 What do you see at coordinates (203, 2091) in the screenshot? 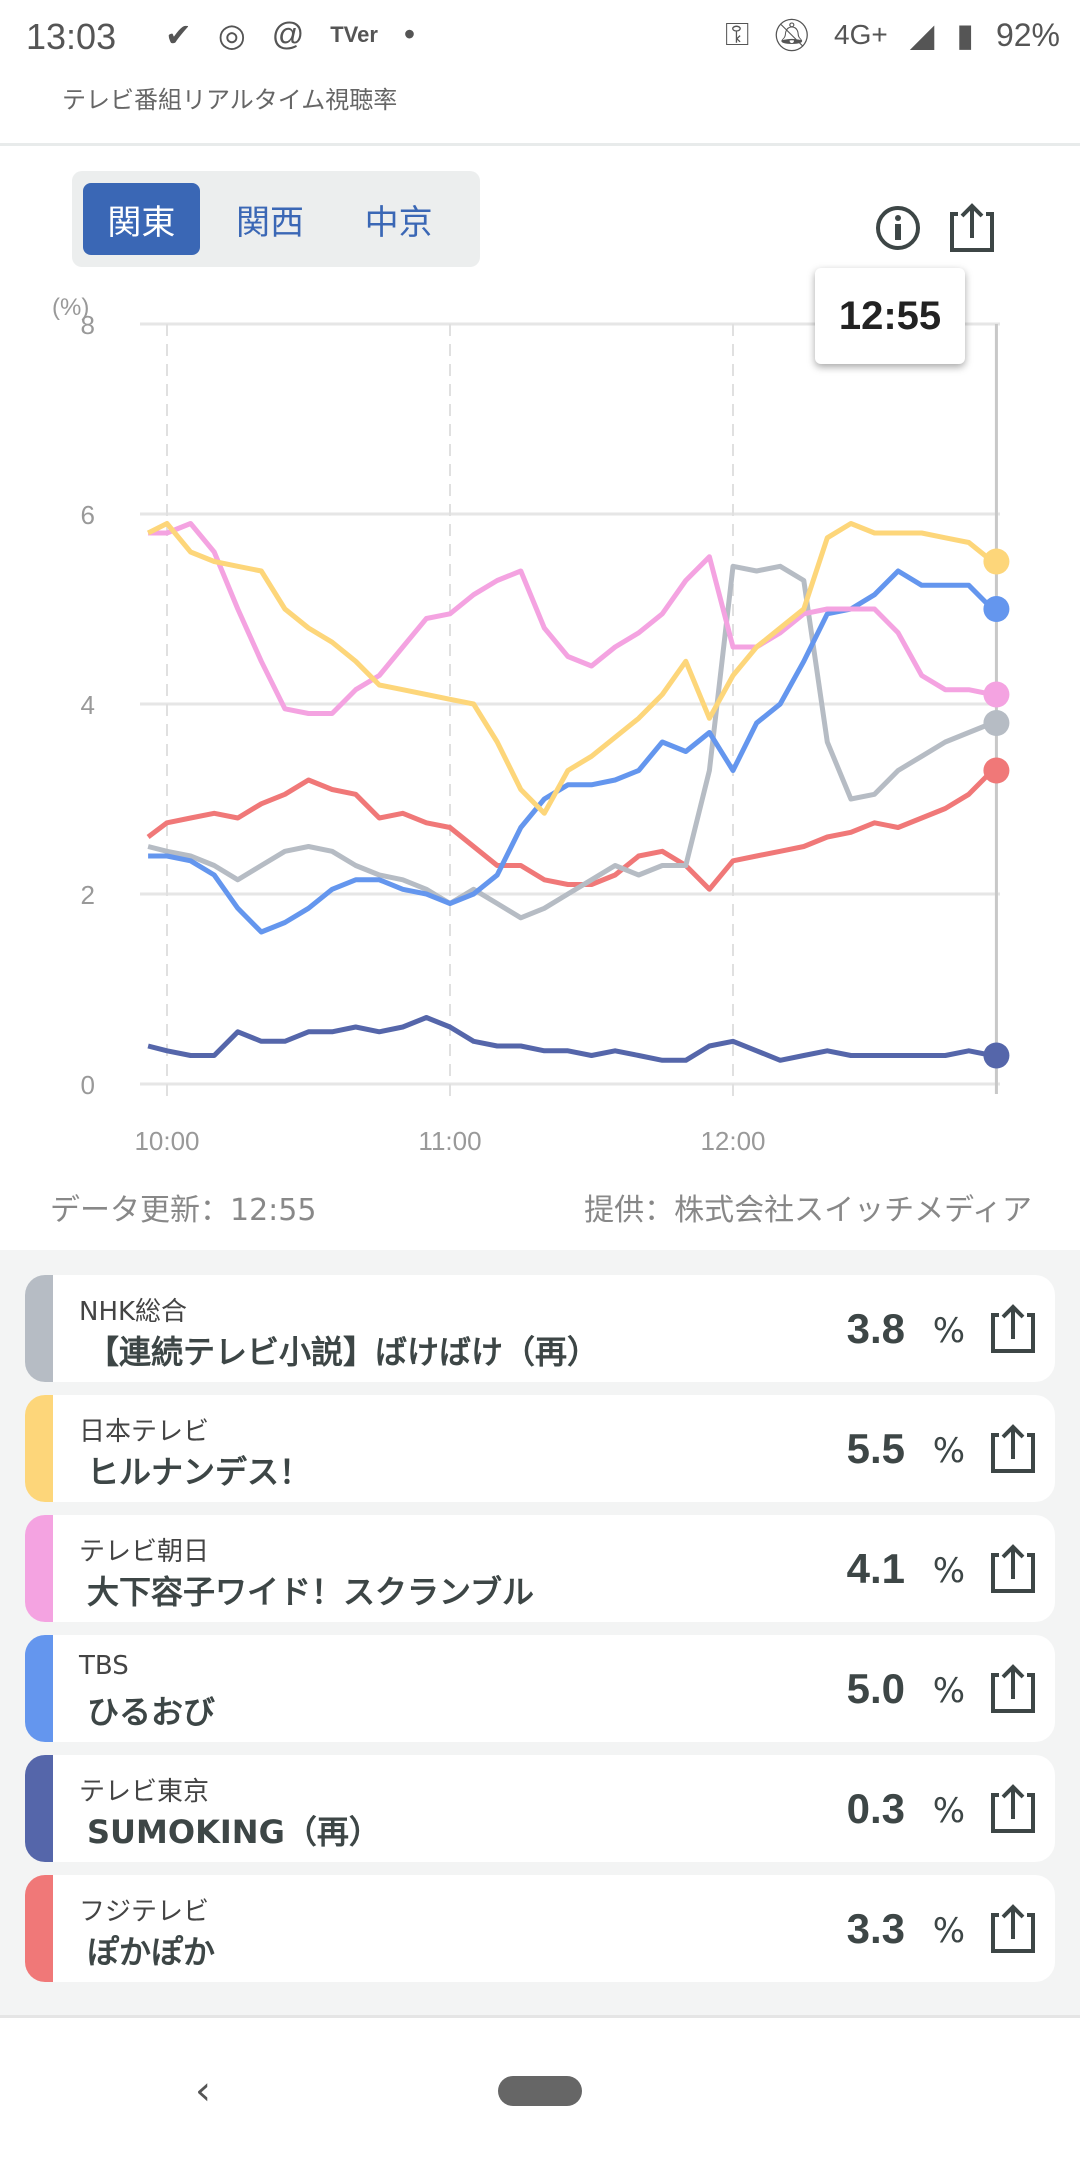
I see `back-chevron-icon: ‹` at bounding box center [203, 2091].